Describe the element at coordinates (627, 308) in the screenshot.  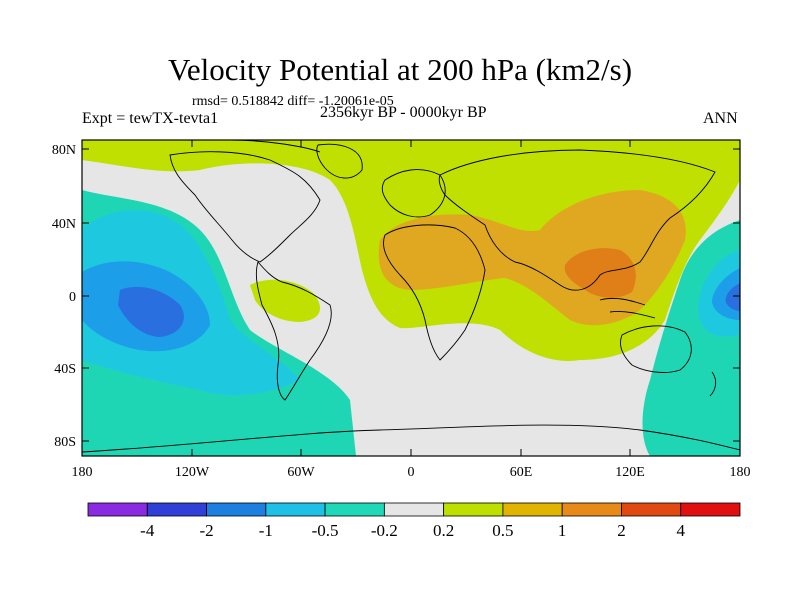
I see `indonesia-outline` at that location.